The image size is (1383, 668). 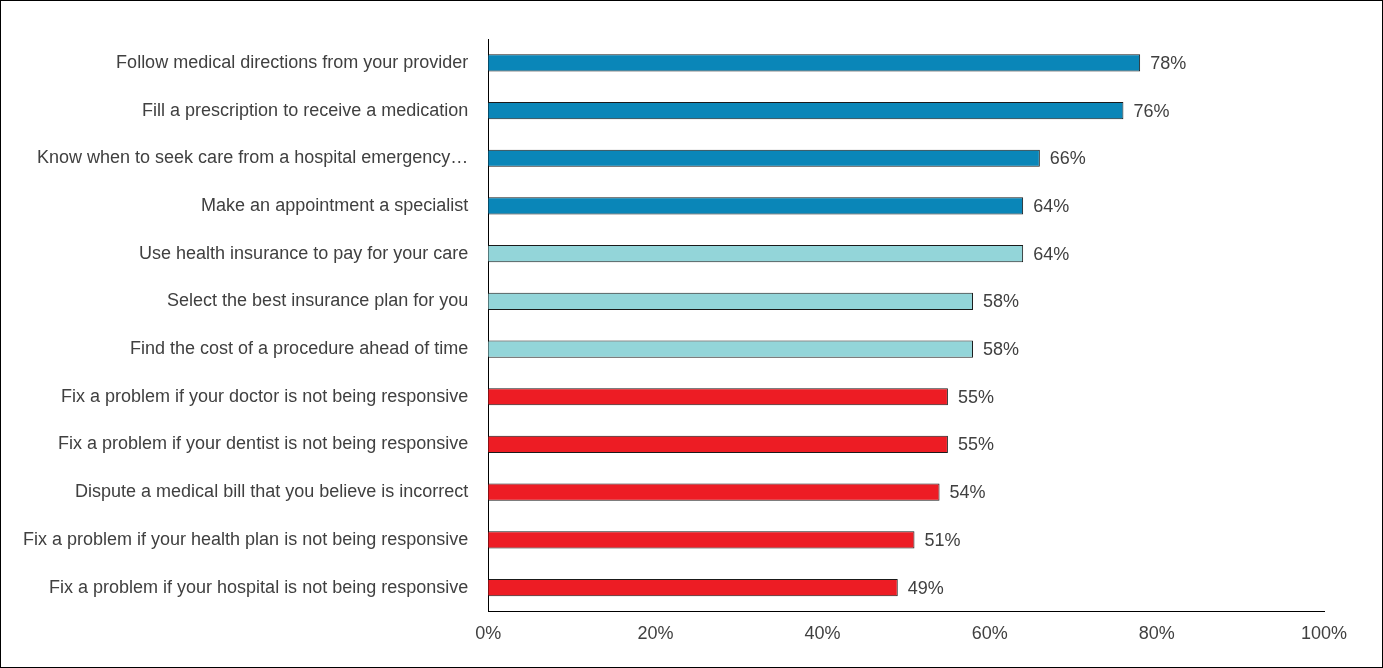 What do you see at coordinates (1067, 158) in the screenshot?
I see `data-label: 66%` at bounding box center [1067, 158].